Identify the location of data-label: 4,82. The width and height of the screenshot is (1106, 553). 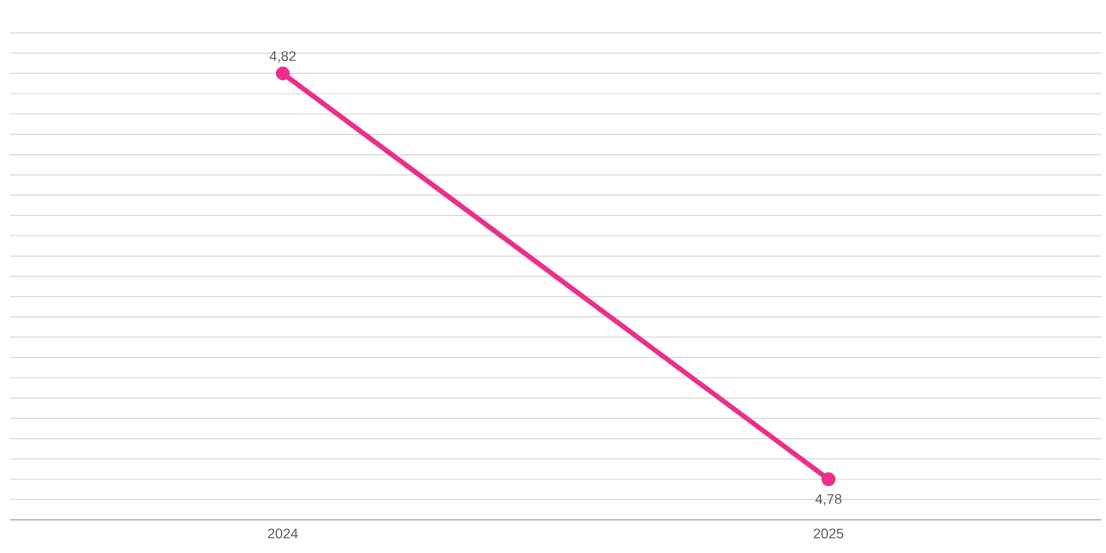
(282, 57).